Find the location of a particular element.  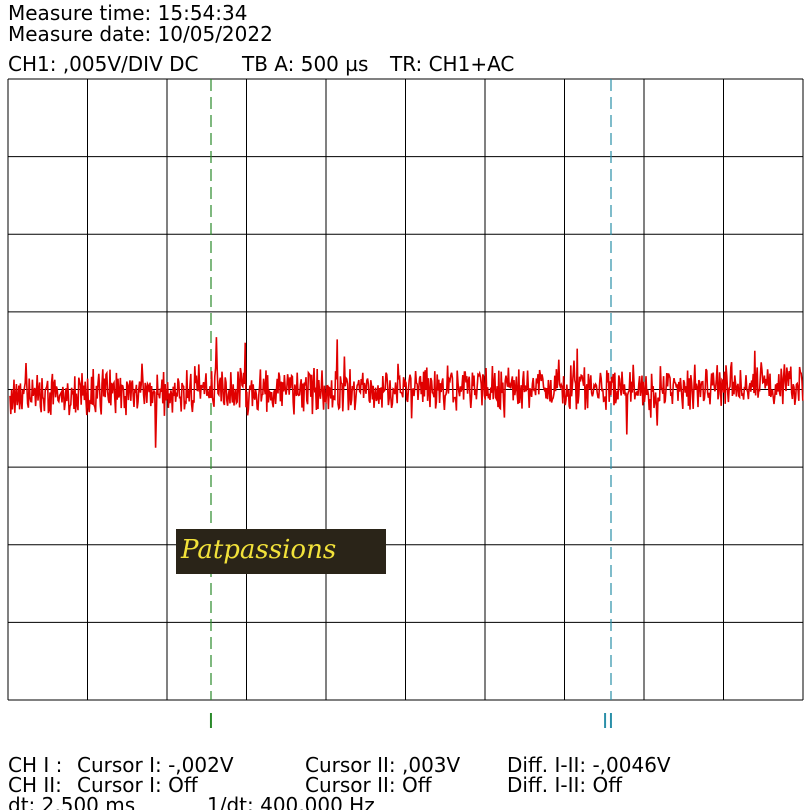

readout-text: Cursor I: Off is located at coordinates (138, 785).